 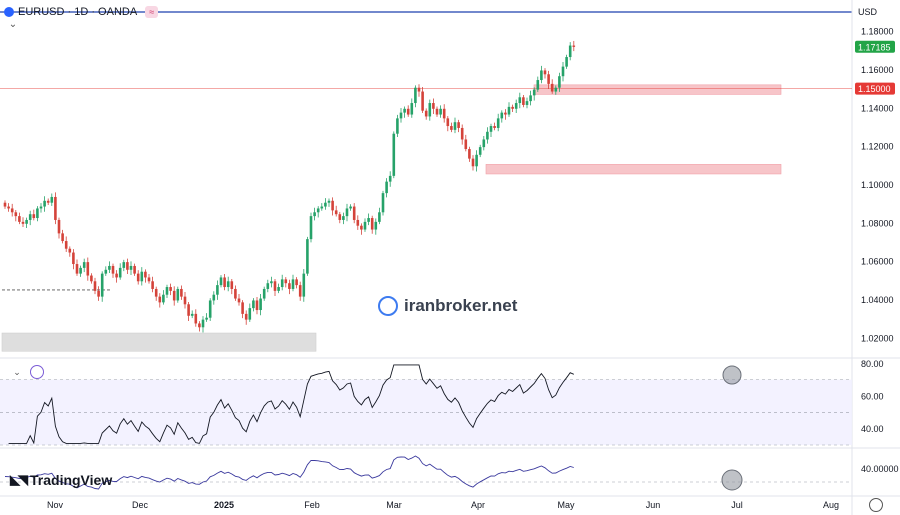 What do you see at coordinates (19, 479) in the screenshot?
I see `tradingview-icon: ◣◥` at bounding box center [19, 479].